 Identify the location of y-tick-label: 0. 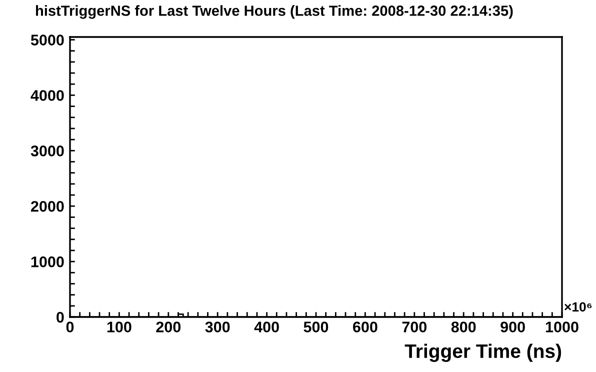
(60, 317).